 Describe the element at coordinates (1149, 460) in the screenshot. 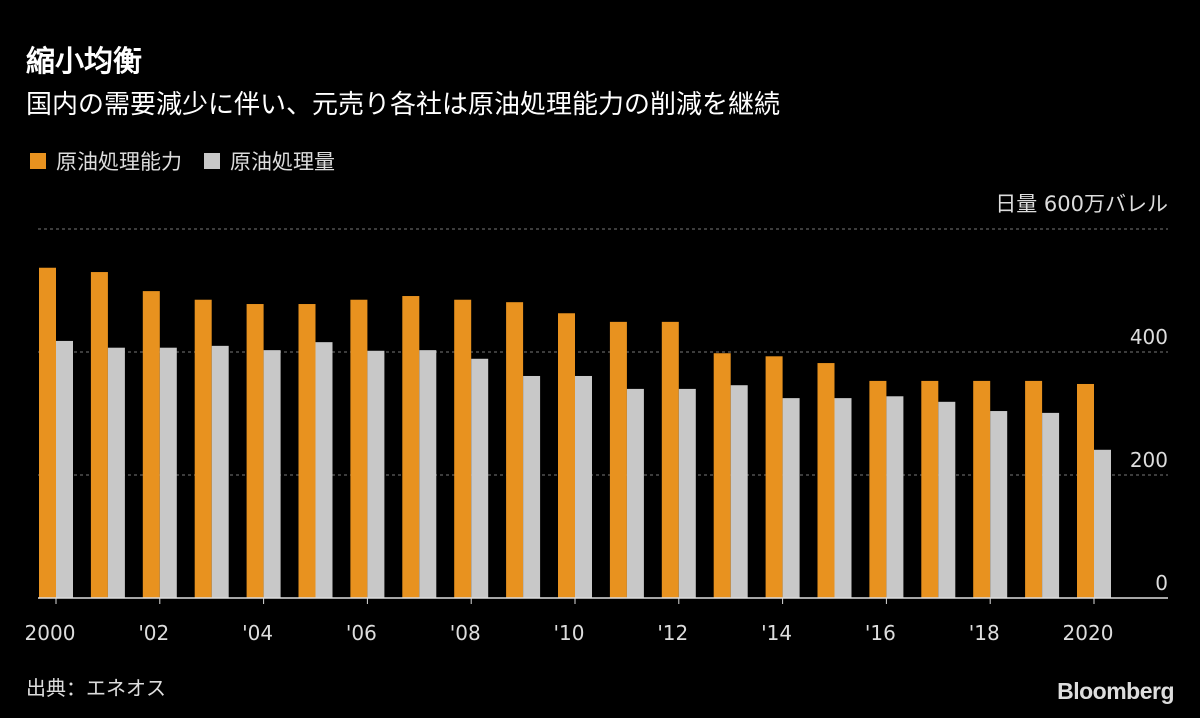

I see `y-tick-label: 200` at that location.